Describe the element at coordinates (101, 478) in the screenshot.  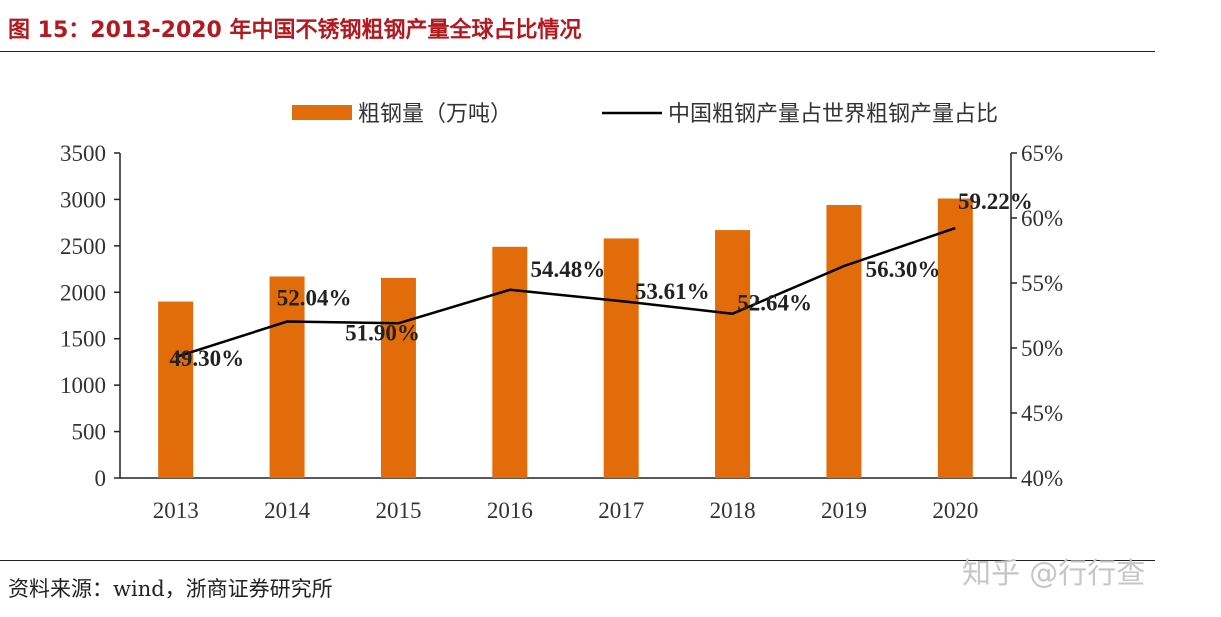
I see `y-left-tick-label: 0` at that location.